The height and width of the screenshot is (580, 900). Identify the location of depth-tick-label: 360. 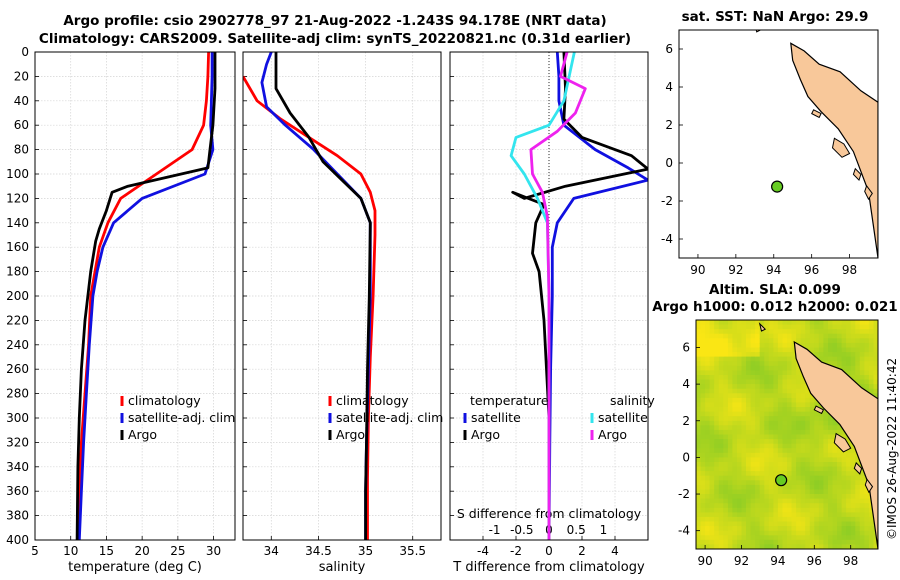
(17, 491).